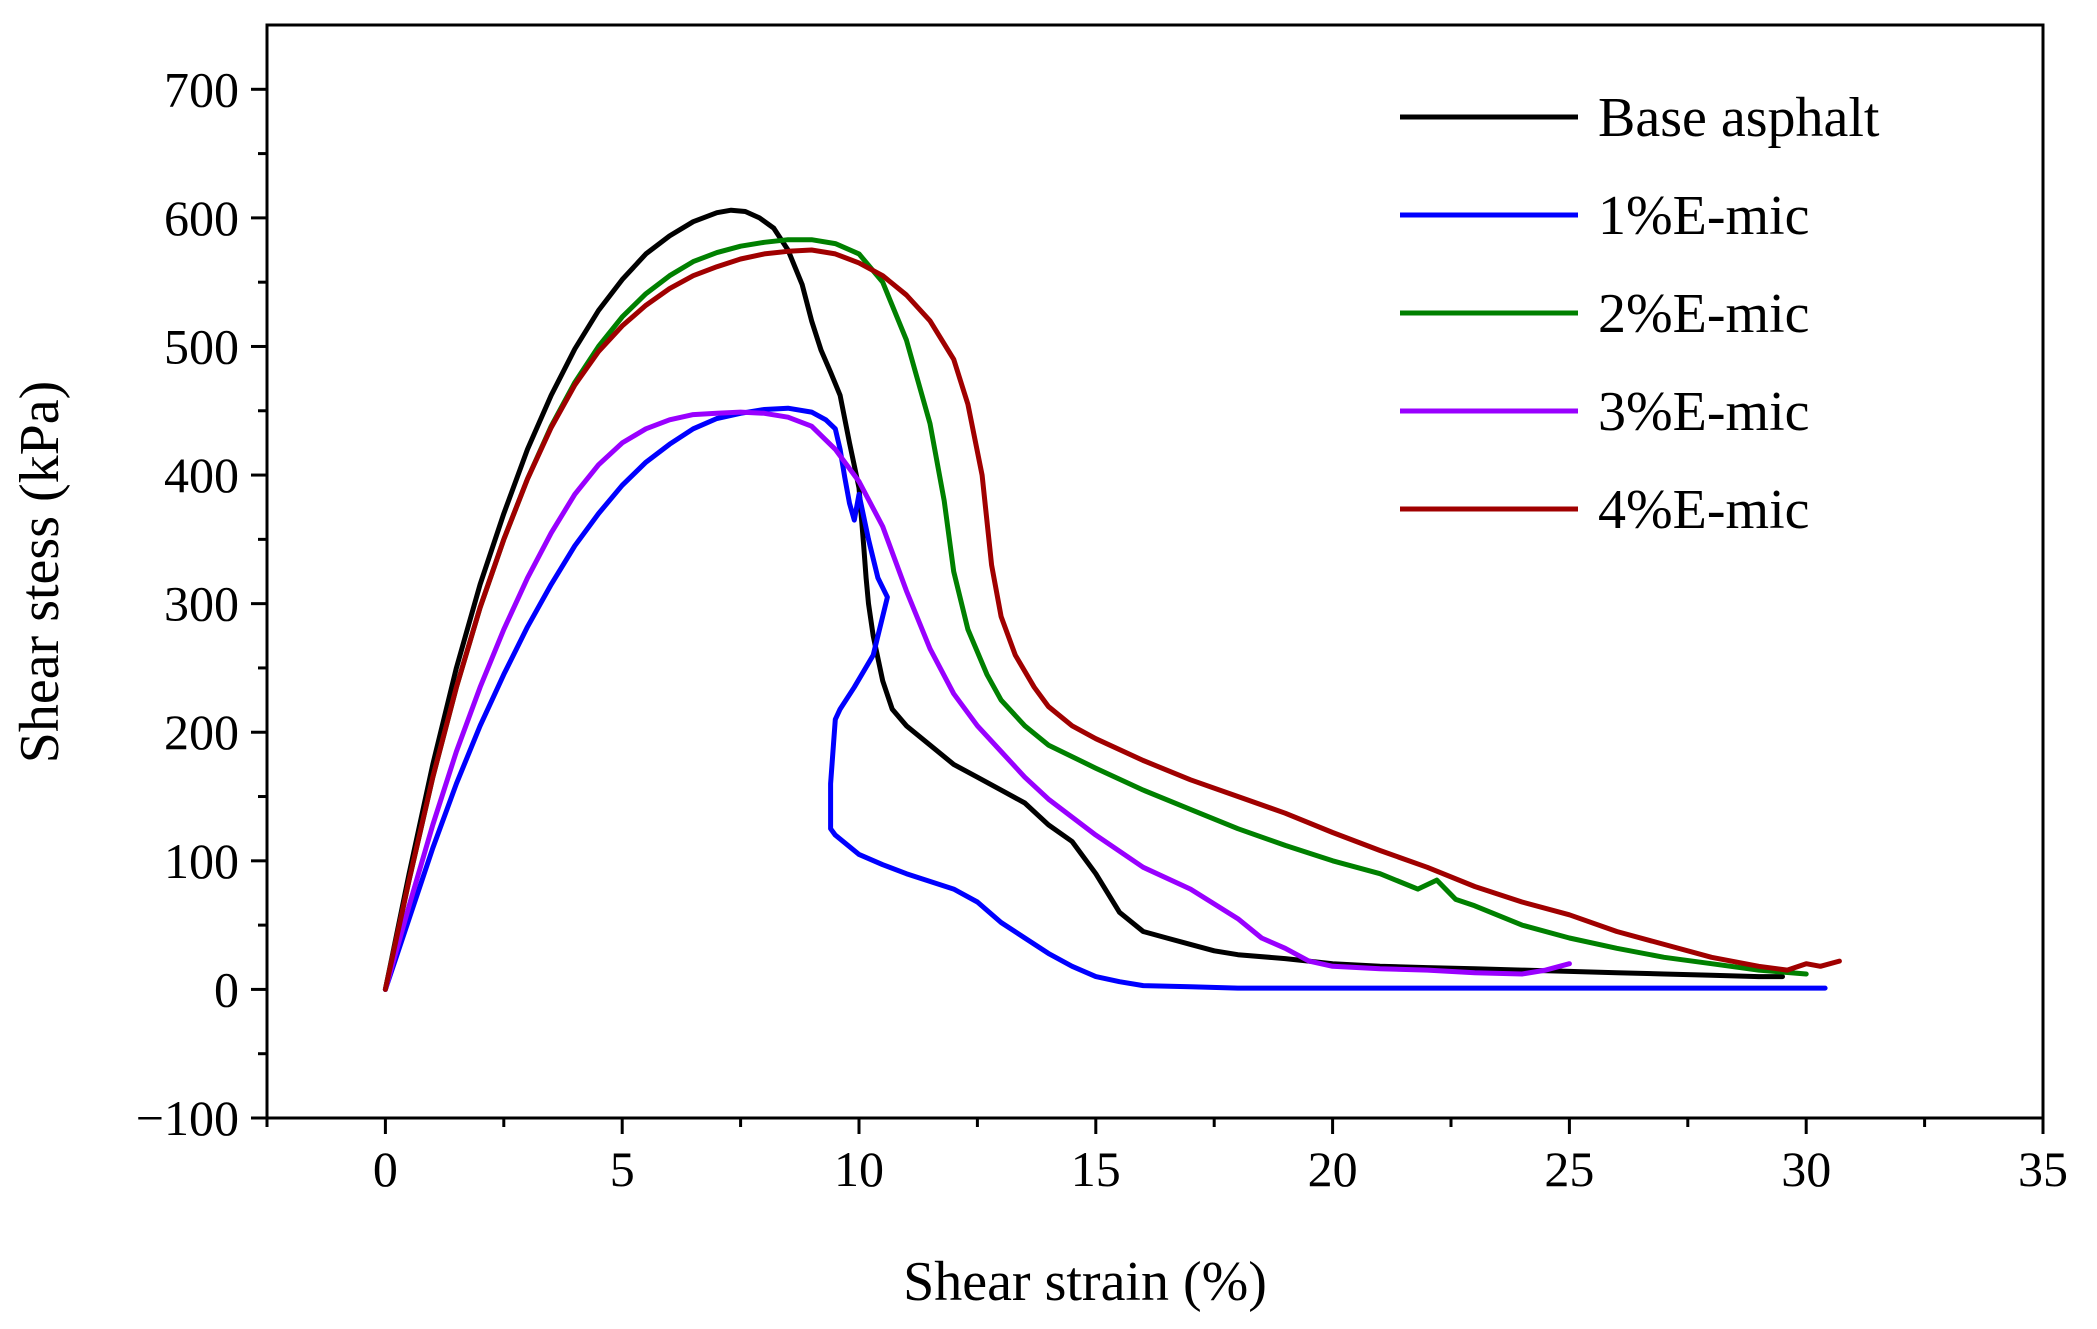  What do you see at coordinates (1096, 1169) in the screenshot?
I see `x-tick-label: 15` at bounding box center [1096, 1169].